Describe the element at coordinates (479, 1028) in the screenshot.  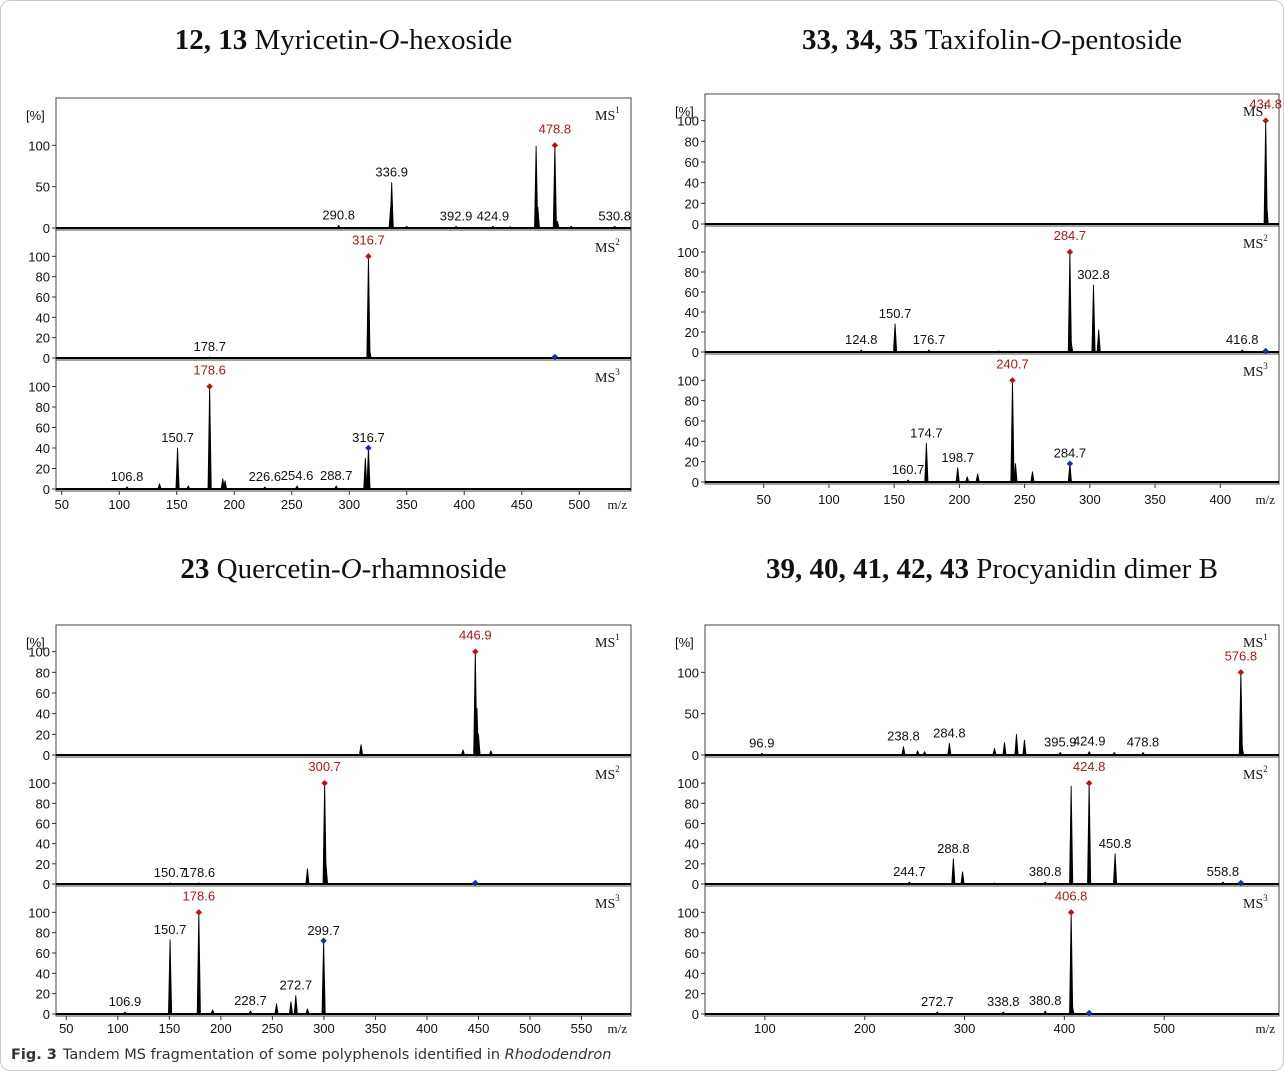
I see `x-tick-label: 450` at that location.